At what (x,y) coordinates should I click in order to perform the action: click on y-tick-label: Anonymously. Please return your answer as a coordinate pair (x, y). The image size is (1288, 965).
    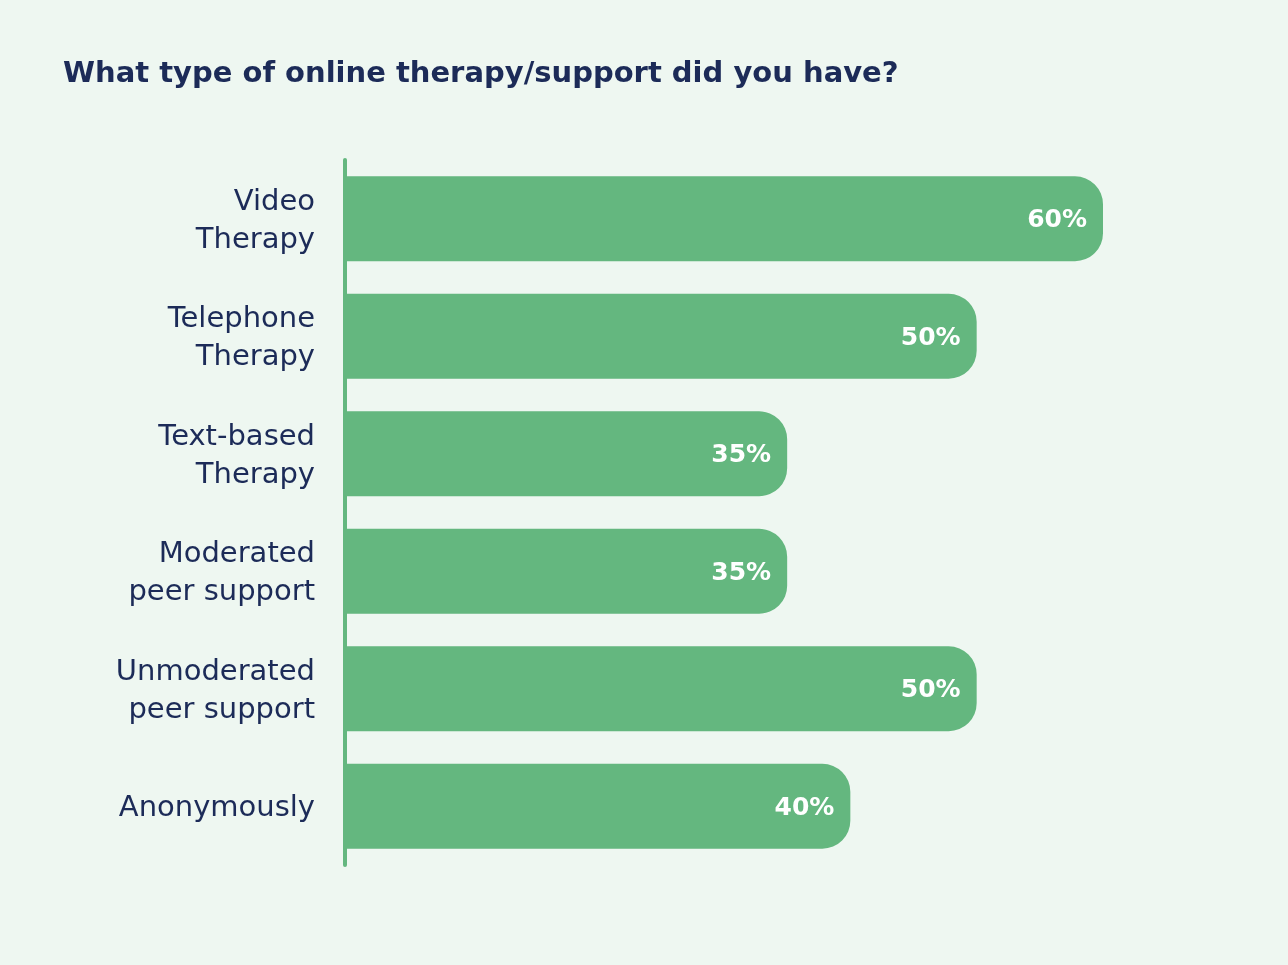
    Looking at the image, I should click on (216, 806).